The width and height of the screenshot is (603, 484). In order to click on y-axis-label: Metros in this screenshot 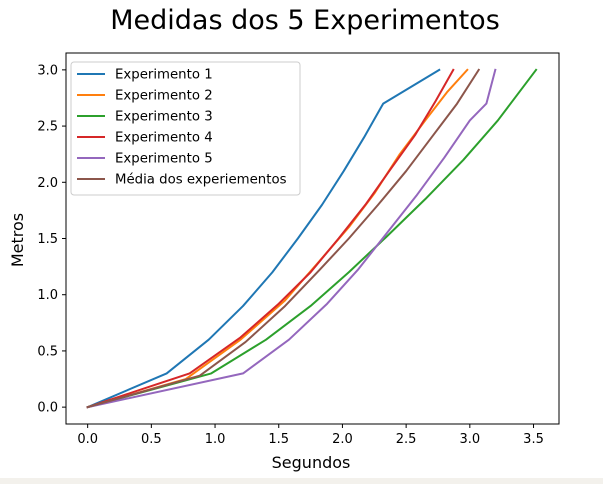, I will do `click(17, 240)`.